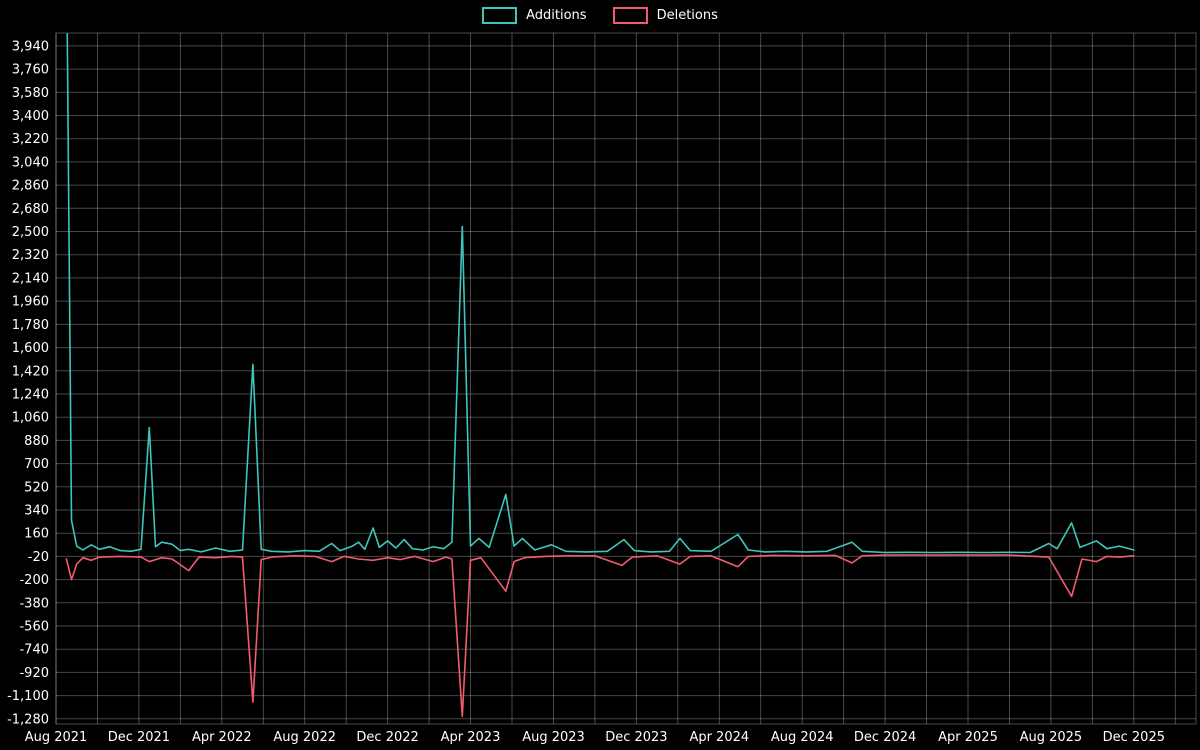  I want to click on y-tick-label: 3,400, so click(30, 116).